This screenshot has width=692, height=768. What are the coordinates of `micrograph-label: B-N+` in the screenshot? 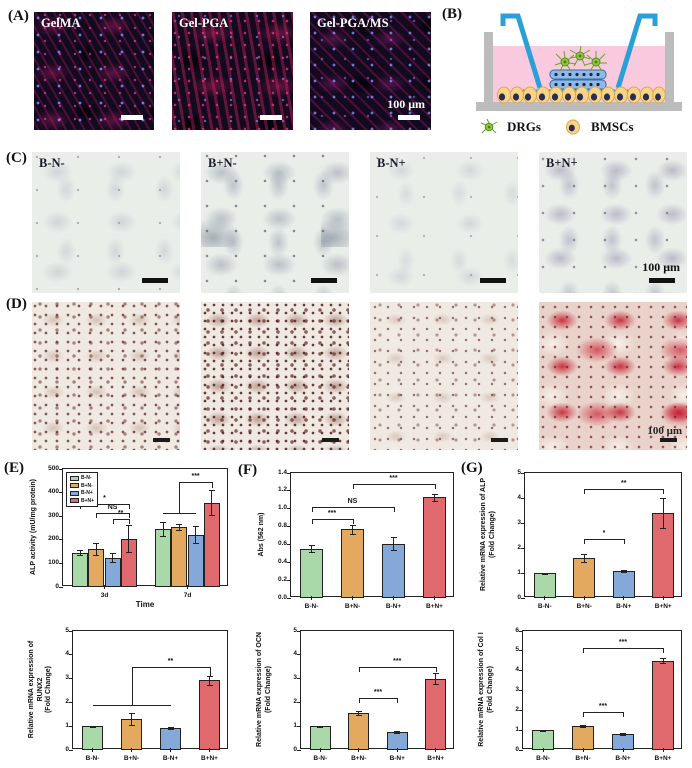 It's located at (391, 163).